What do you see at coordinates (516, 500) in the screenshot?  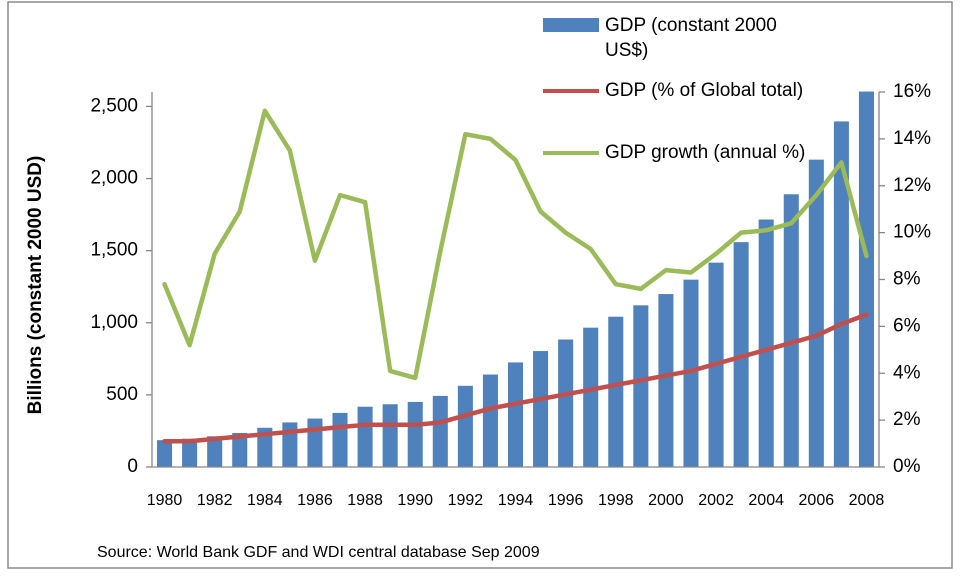 I see `x-tick-label: 1994` at bounding box center [516, 500].